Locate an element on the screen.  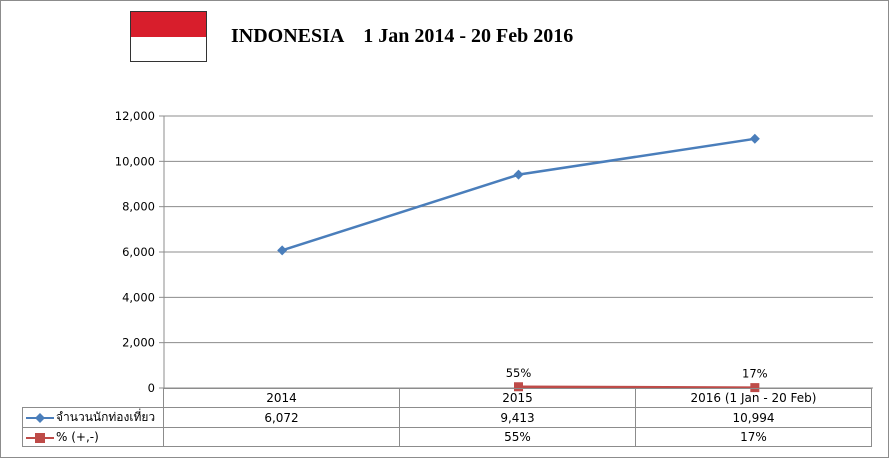
title-period: 1 Jan 2014 - 20 Feb 2016 is located at coordinates (468, 36).